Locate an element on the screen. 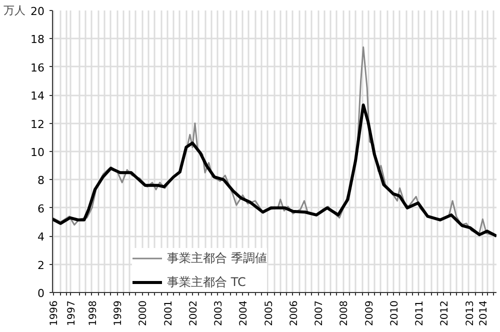 This screenshot has height=332, width=500. x-tick-label: 2000 is located at coordinates (144, 313).